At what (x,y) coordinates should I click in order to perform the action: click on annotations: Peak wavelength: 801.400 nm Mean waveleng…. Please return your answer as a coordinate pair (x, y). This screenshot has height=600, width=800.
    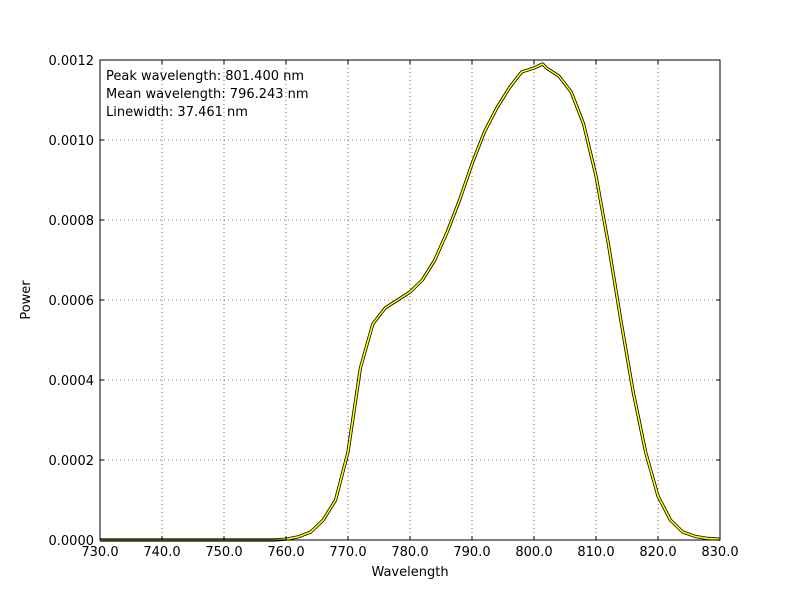
    Looking at the image, I should click on (207, 94).